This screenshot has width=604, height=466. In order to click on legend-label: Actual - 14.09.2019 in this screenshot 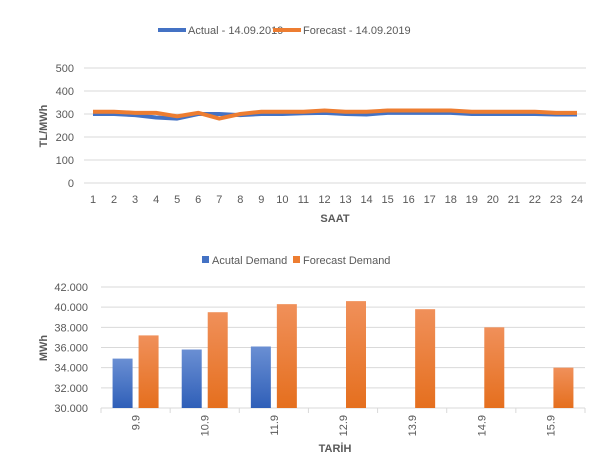, I will do `click(235, 31)`.